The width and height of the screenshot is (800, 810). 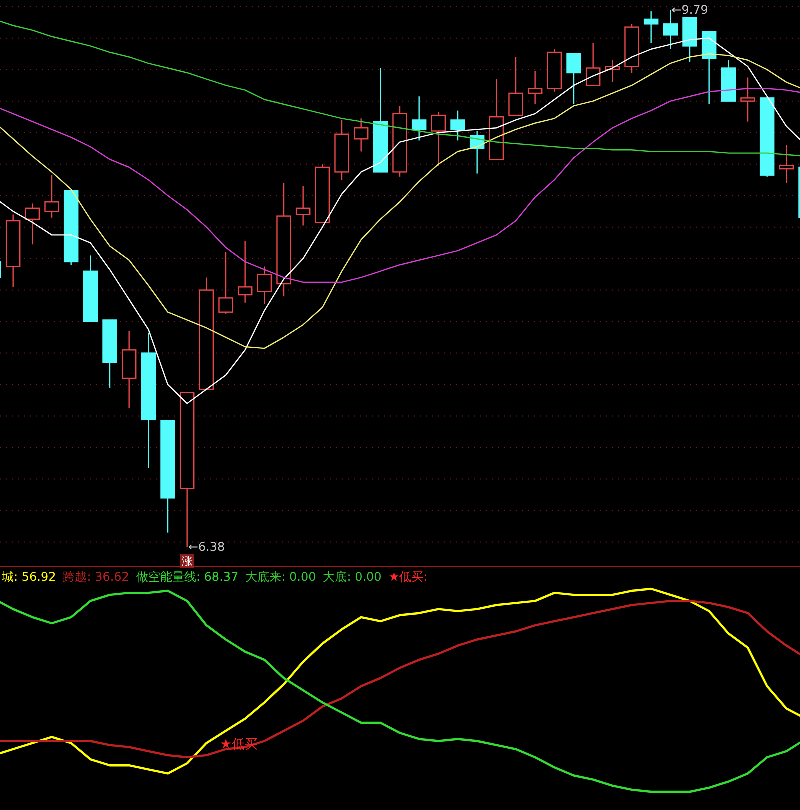 What do you see at coordinates (207, 547) in the screenshot?
I see `annotation: ←6.38` at bounding box center [207, 547].